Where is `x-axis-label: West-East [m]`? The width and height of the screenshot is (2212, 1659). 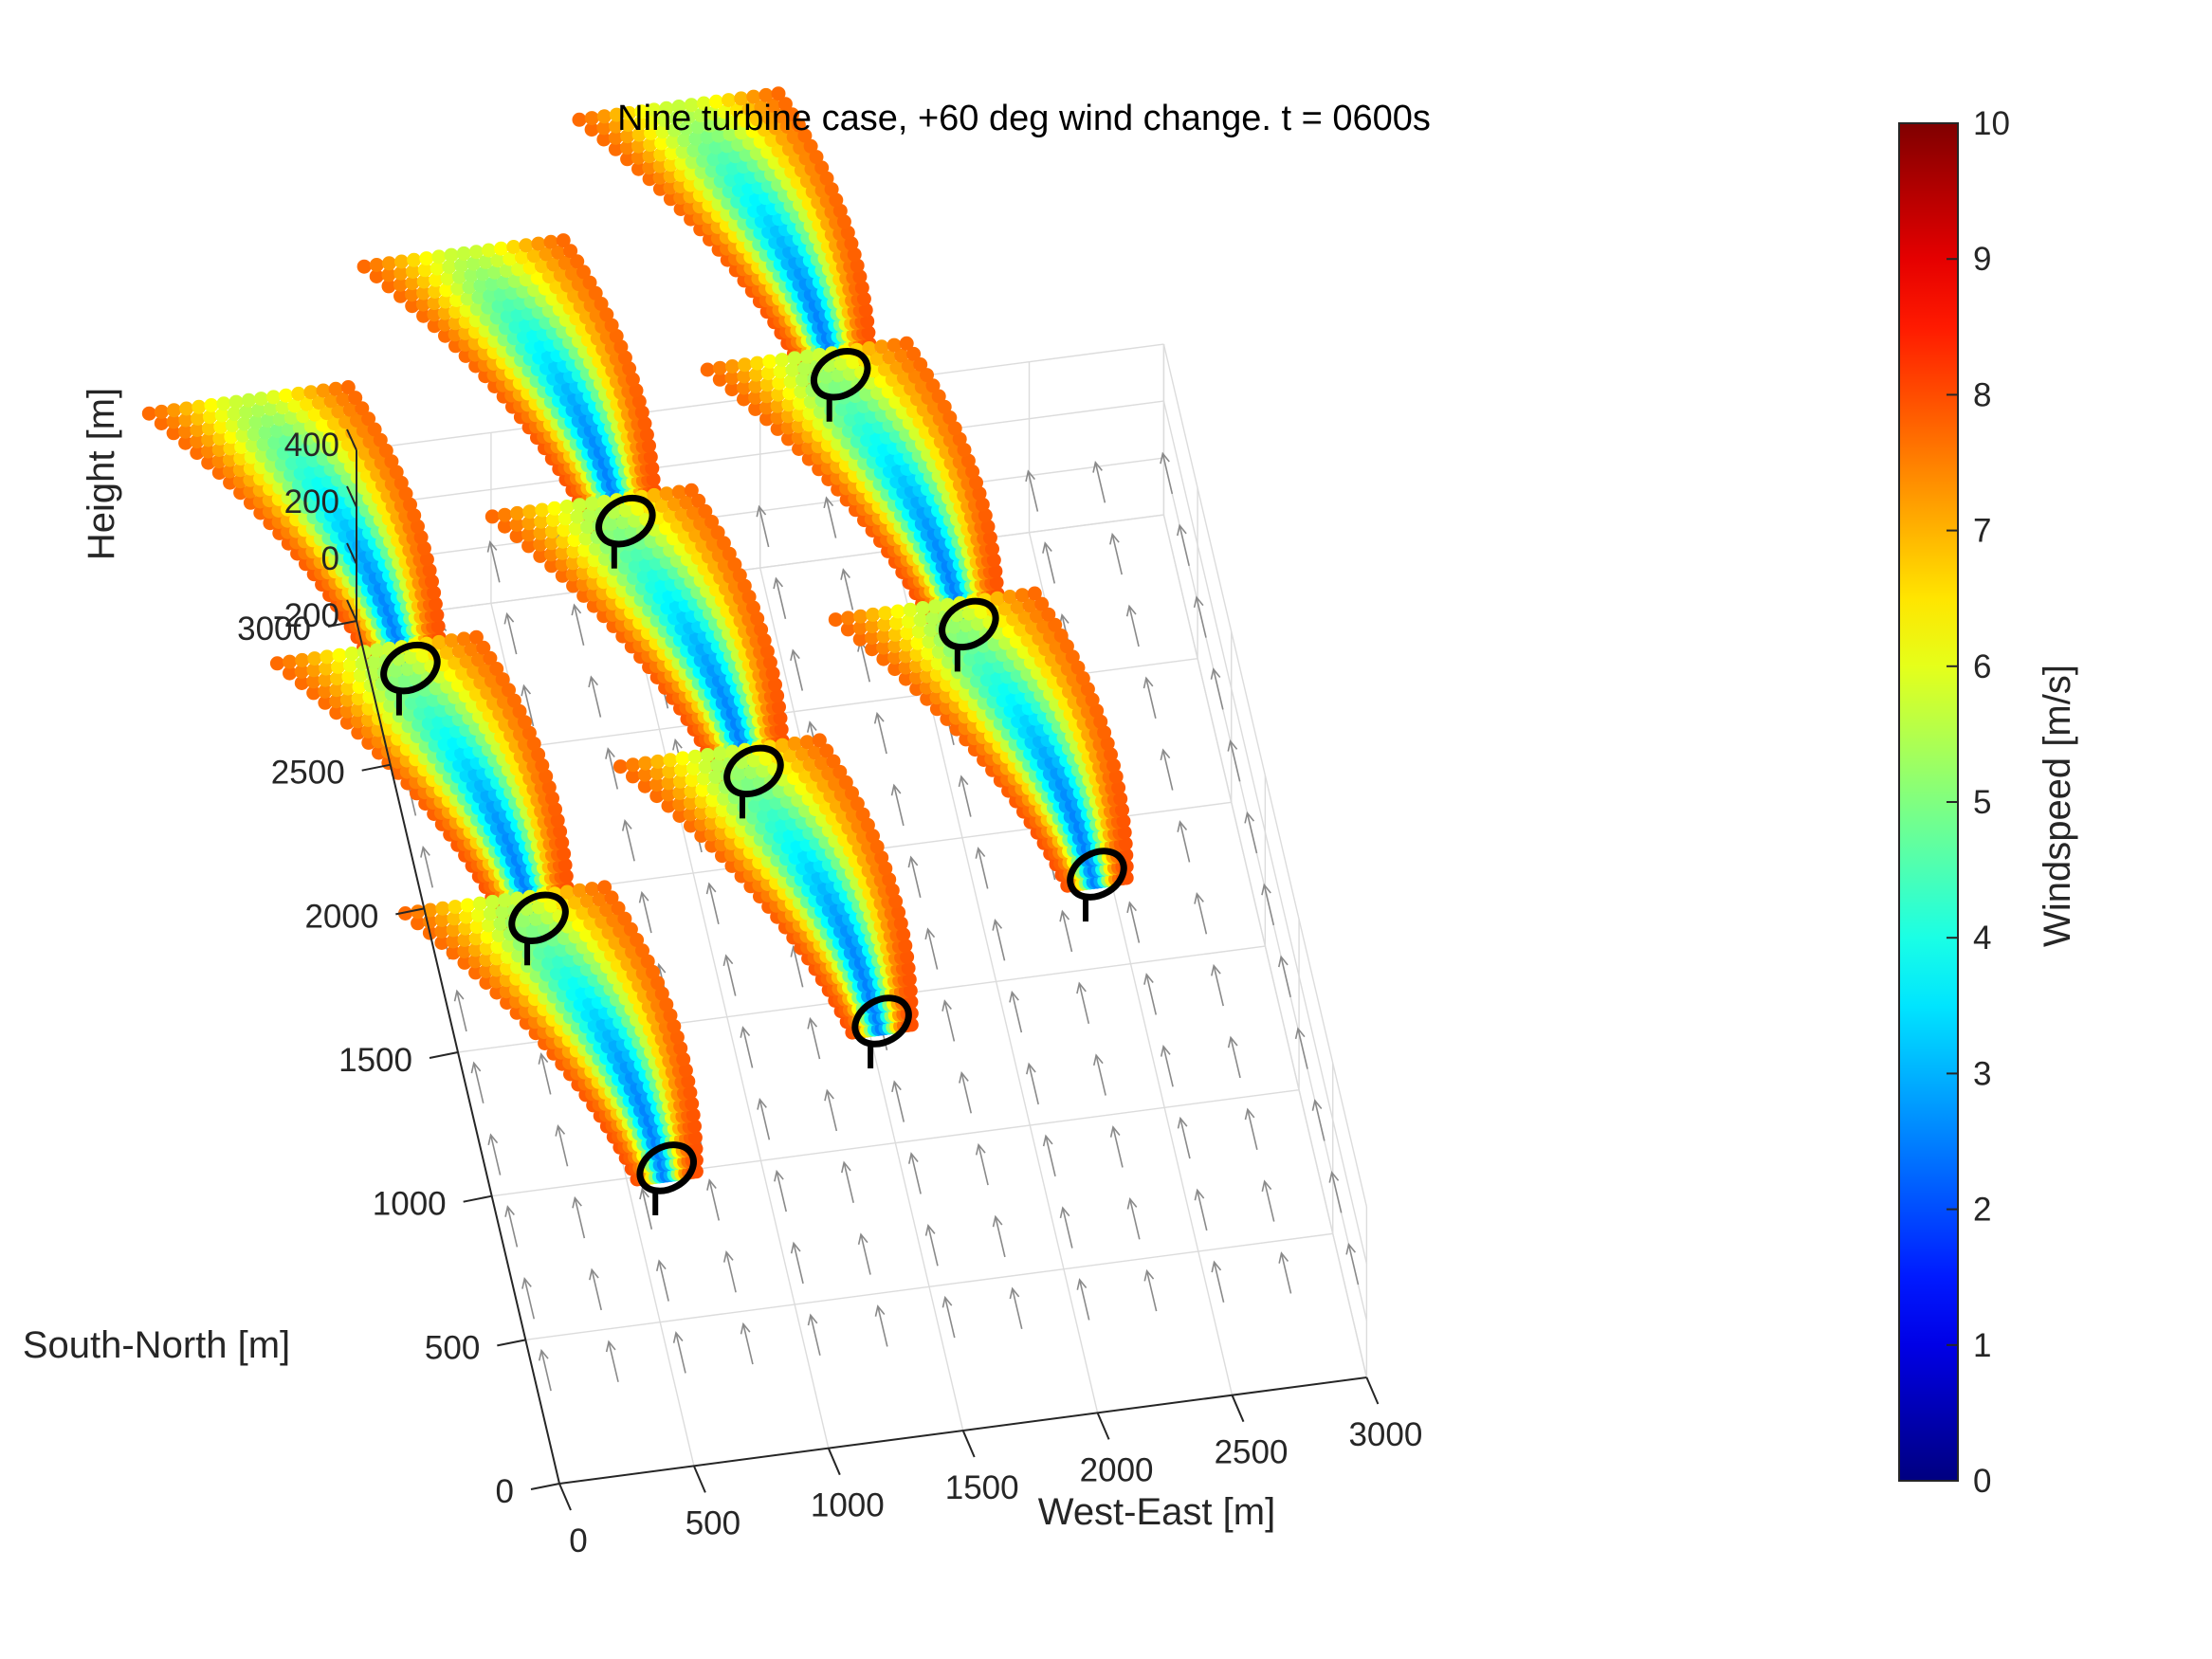
x-axis-label: West-East [m] is located at coordinates (1156, 1512).